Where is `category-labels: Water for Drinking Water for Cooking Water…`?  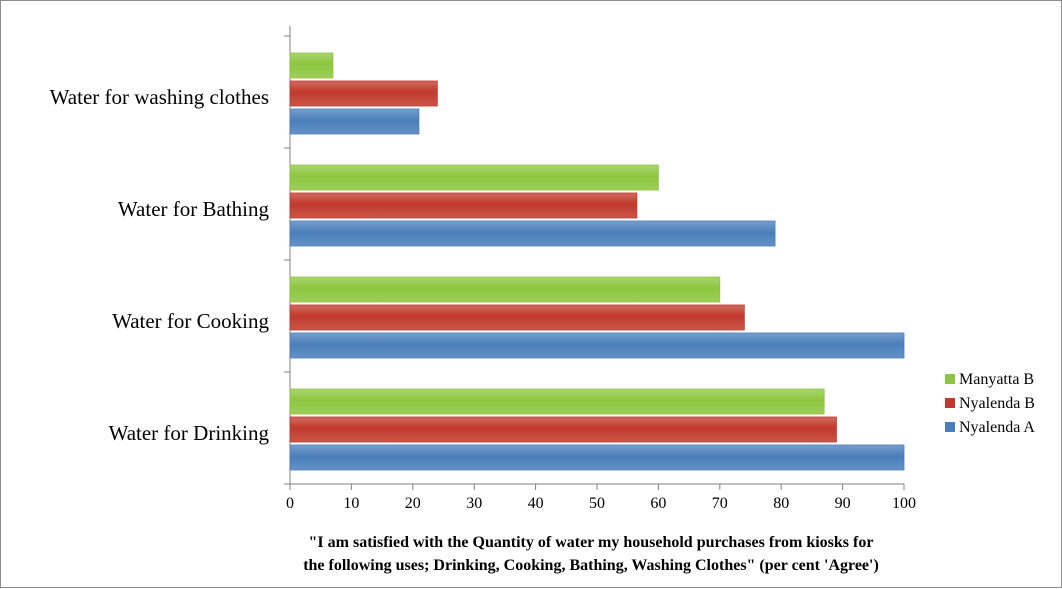 category-labels: Water for Drinking Water for Cooking Water… is located at coordinates (160, 265).